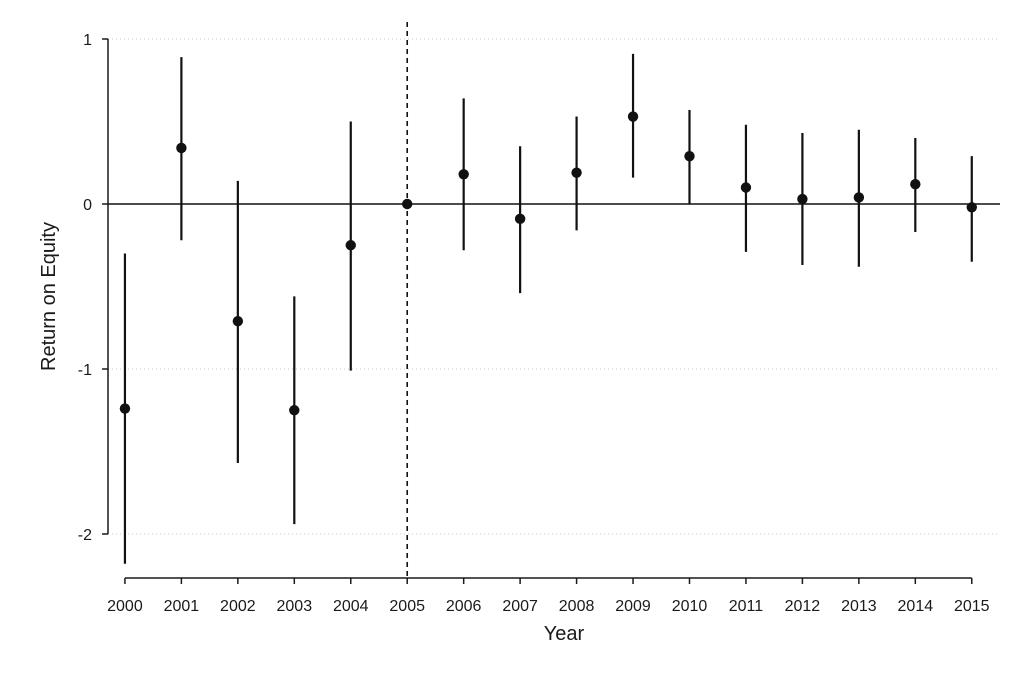  I want to click on x-tick-label: 2015, so click(972, 606).